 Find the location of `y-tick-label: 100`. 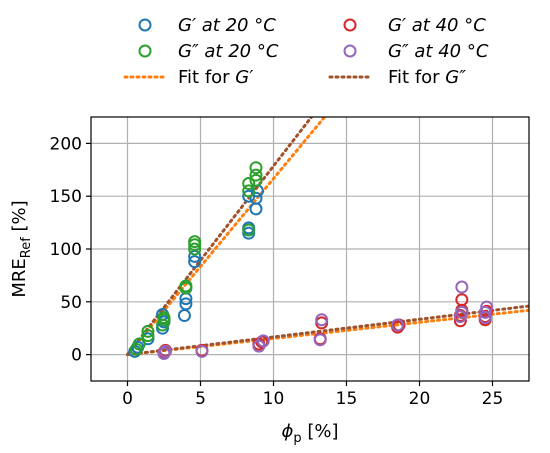

y-tick-label: 100 is located at coordinates (66, 250).